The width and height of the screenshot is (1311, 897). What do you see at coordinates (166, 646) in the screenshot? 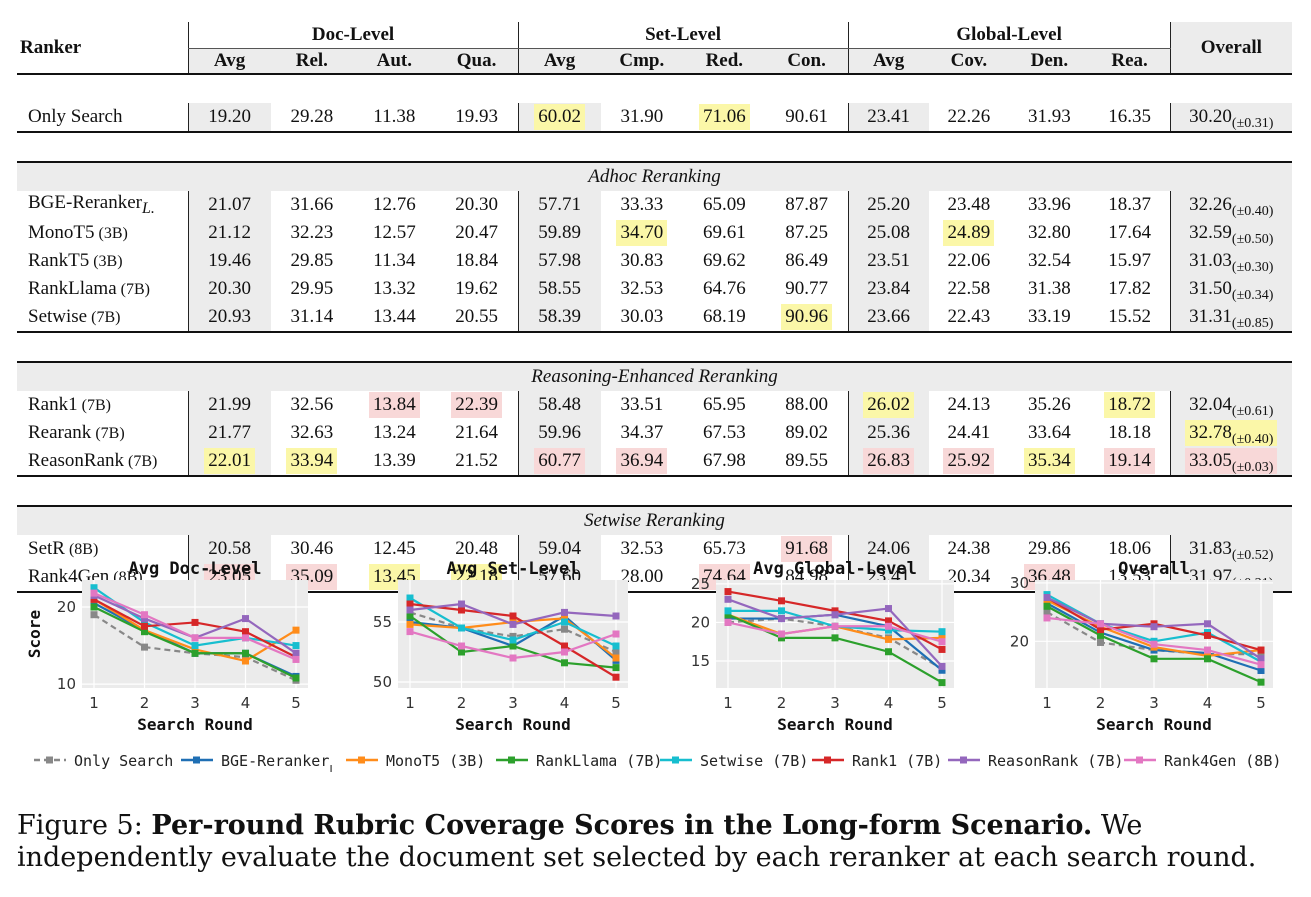
I see `chart-panel: 10 20 1 2 3 4 5 Avg Doc-Level Search Round Score` at bounding box center [166, 646].